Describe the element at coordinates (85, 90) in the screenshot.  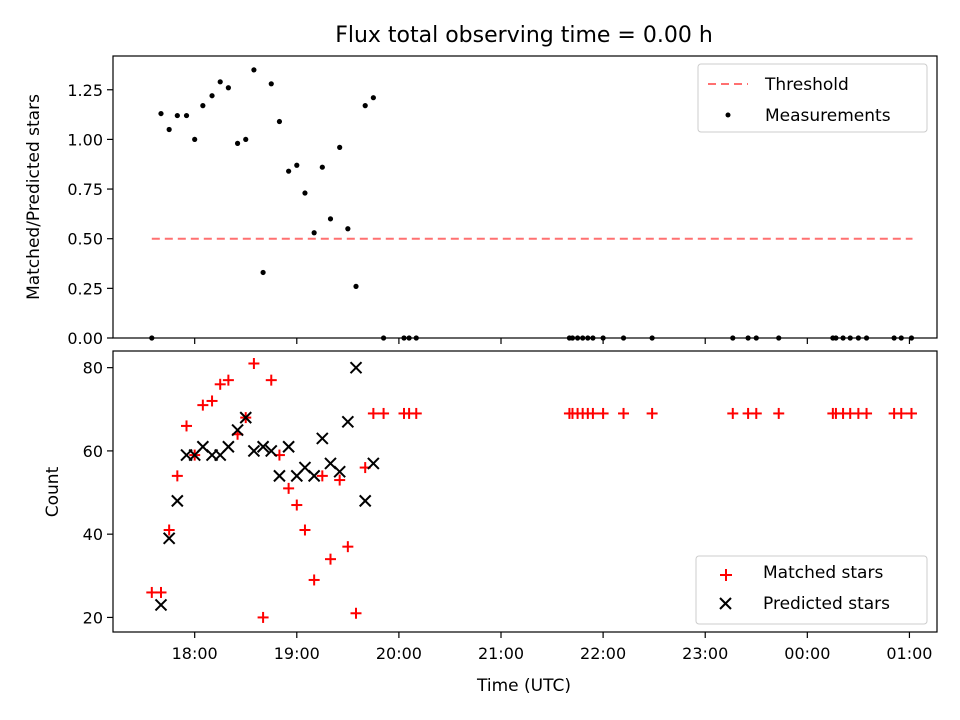
I see `top-y-tick-label: 1.25` at that location.